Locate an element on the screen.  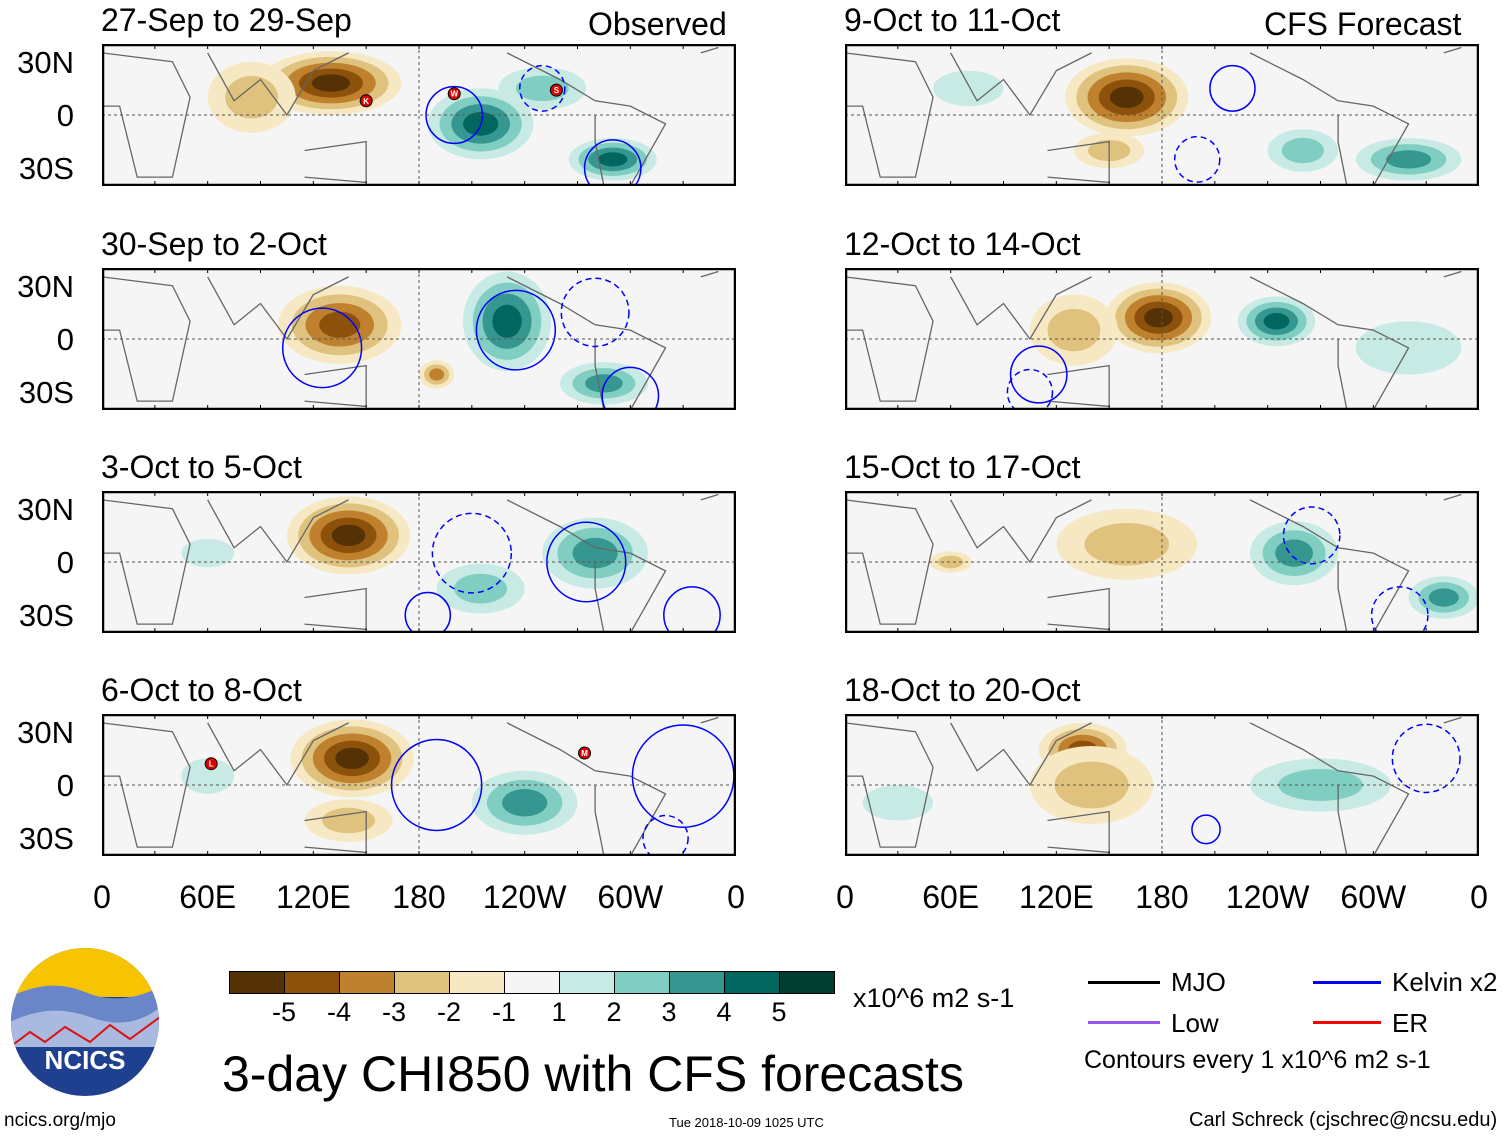
colorbar-label: 3 is located at coordinates (669, 1012).